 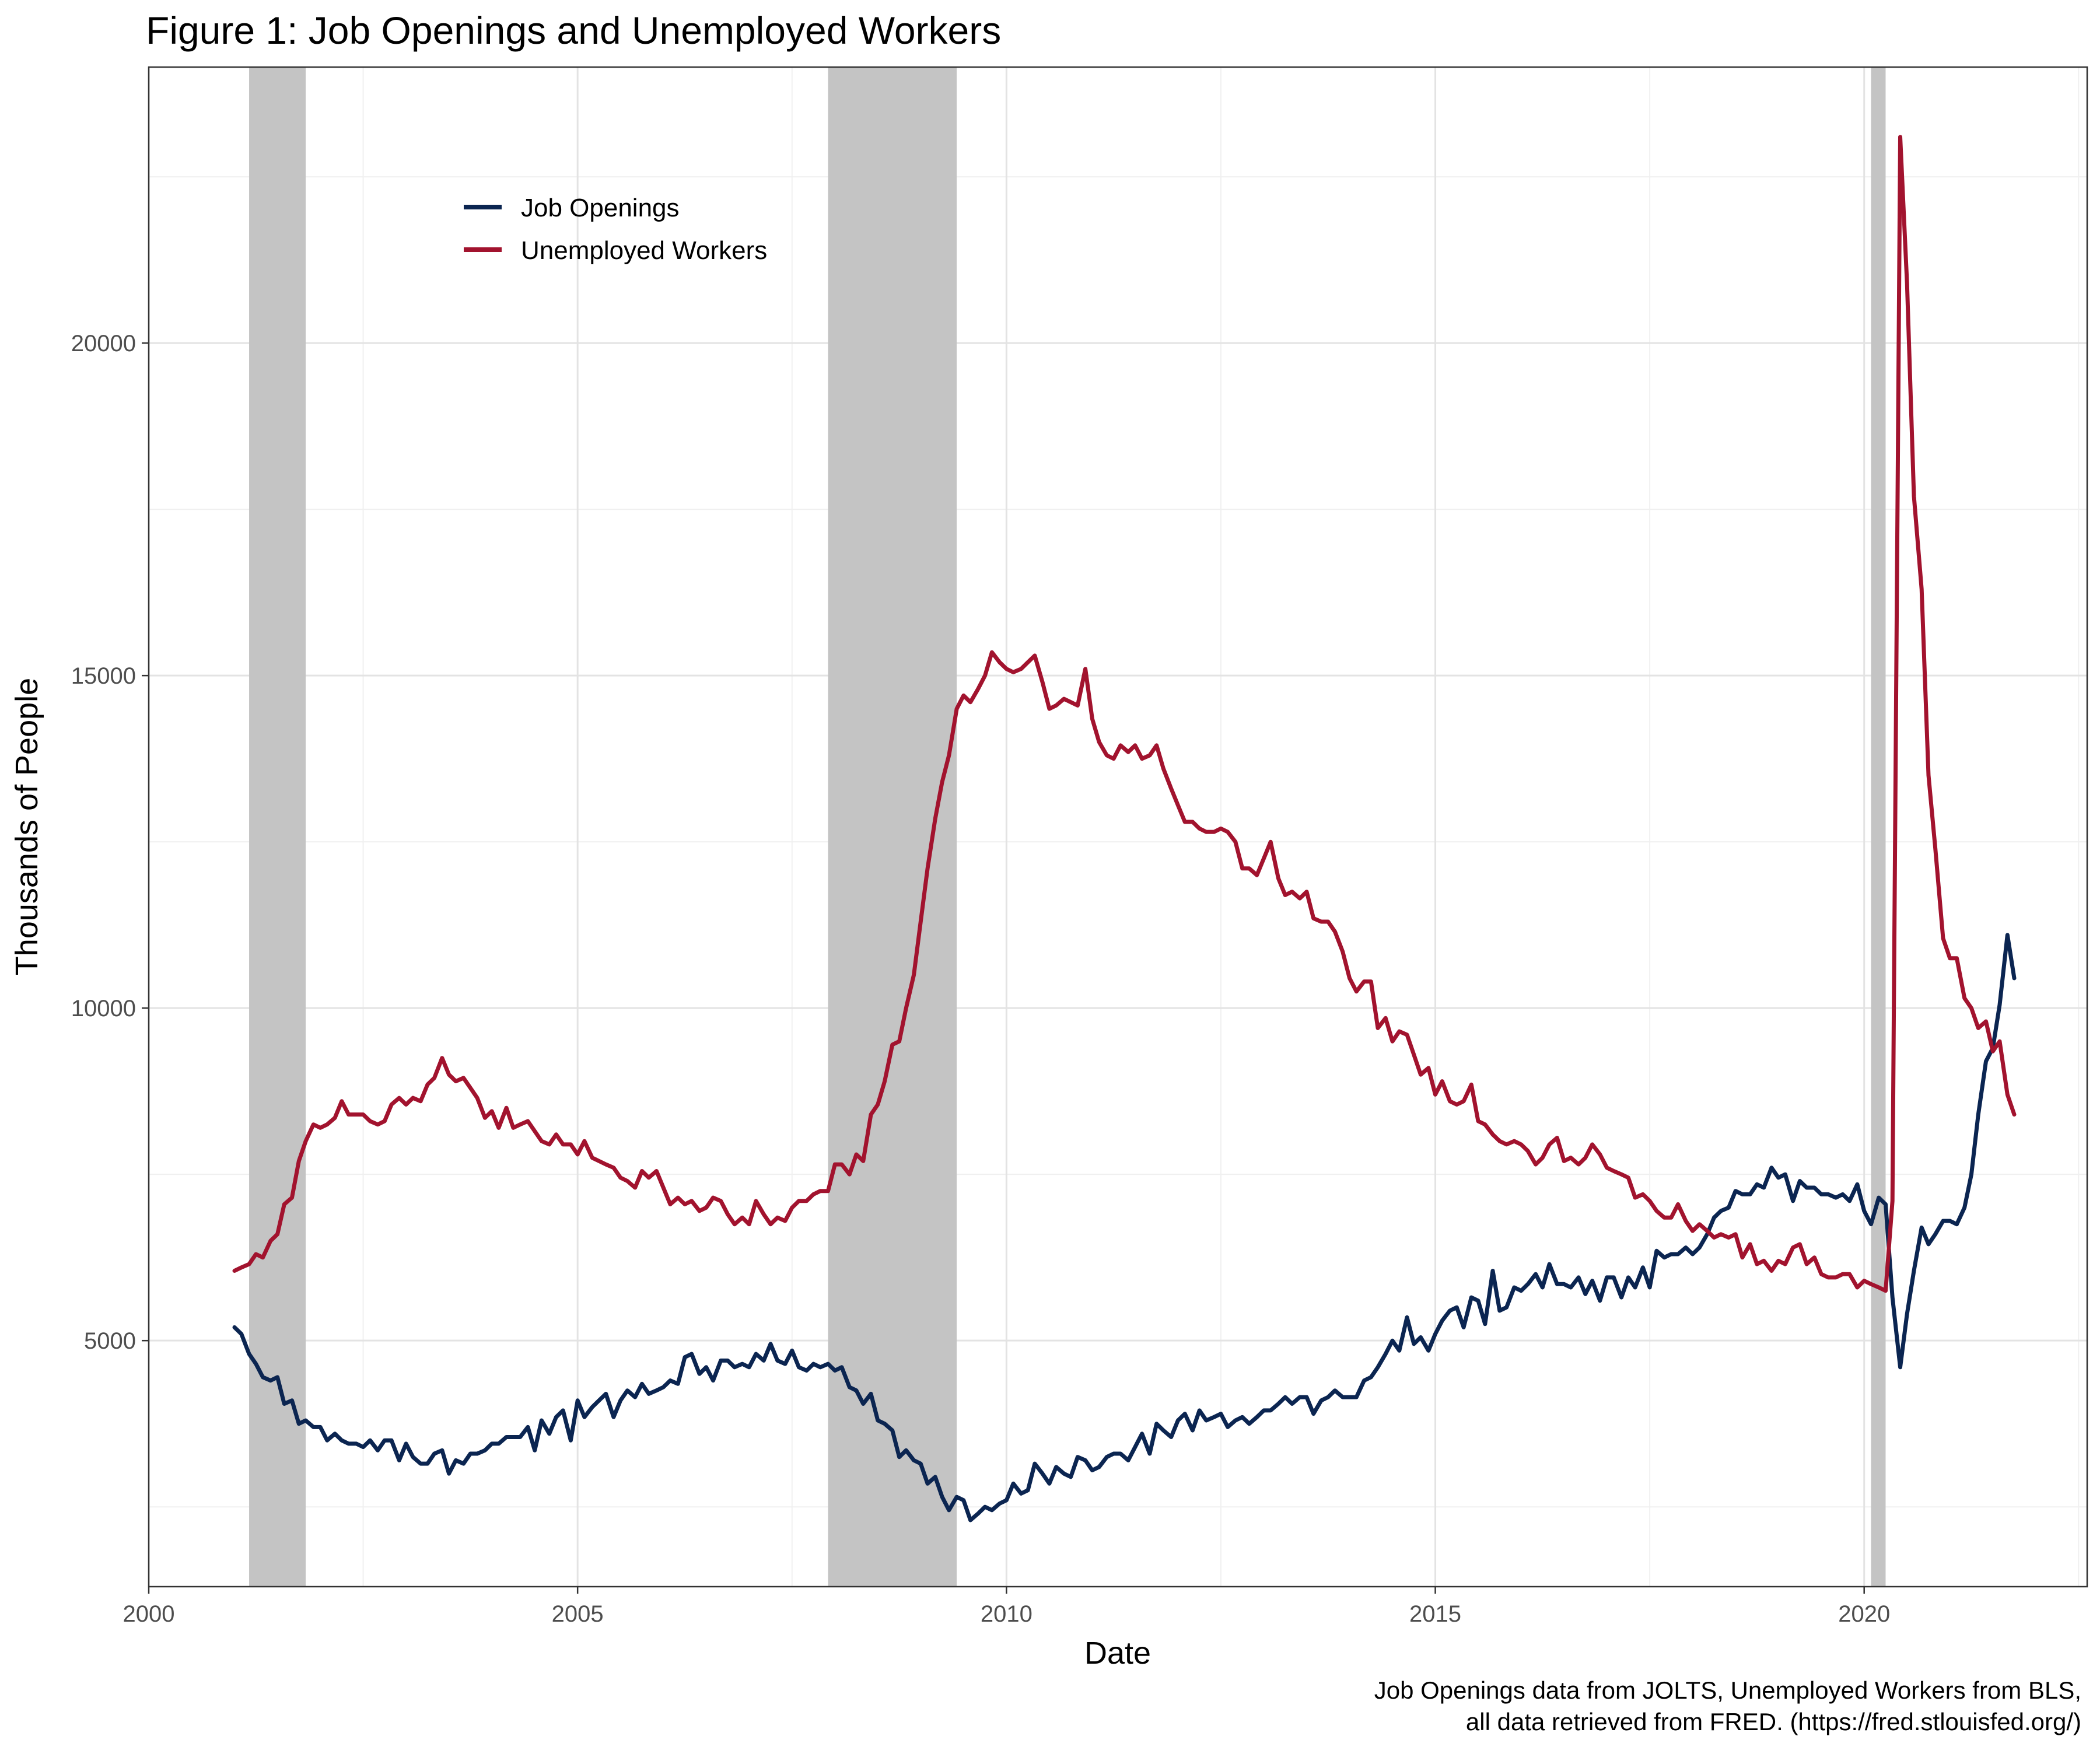 What do you see at coordinates (26, 827) in the screenshot?
I see `y-axis-title: Thousands of People` at bounding box center [26, 827].